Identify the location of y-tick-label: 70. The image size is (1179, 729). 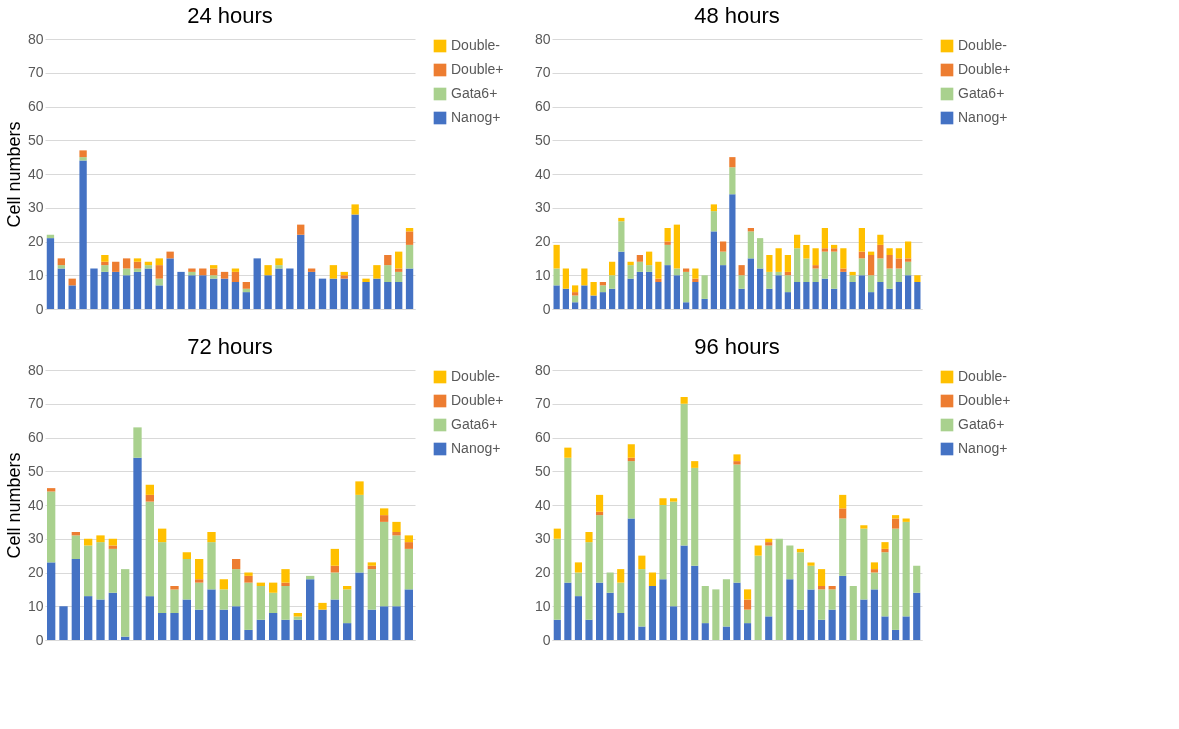
(542, 403).